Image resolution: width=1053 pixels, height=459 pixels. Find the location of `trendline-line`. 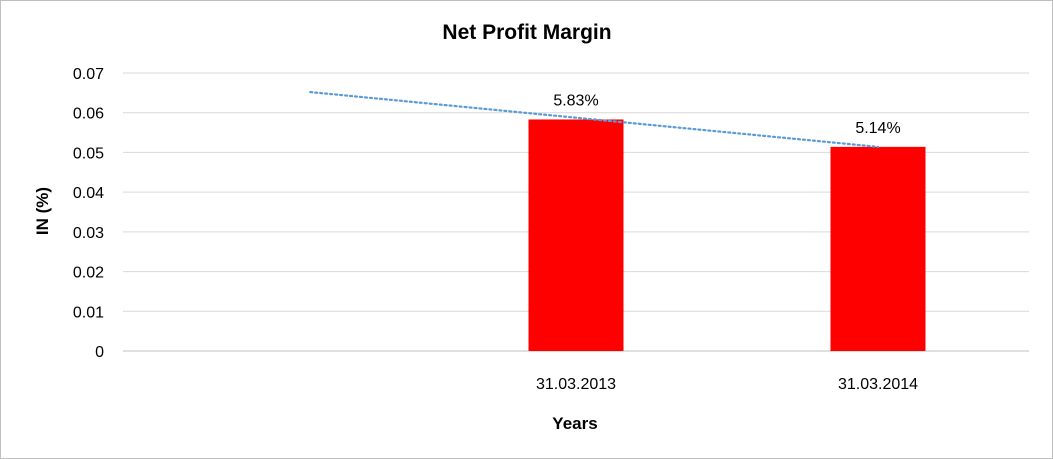

trendline-line is located at coordinates (594, 119).